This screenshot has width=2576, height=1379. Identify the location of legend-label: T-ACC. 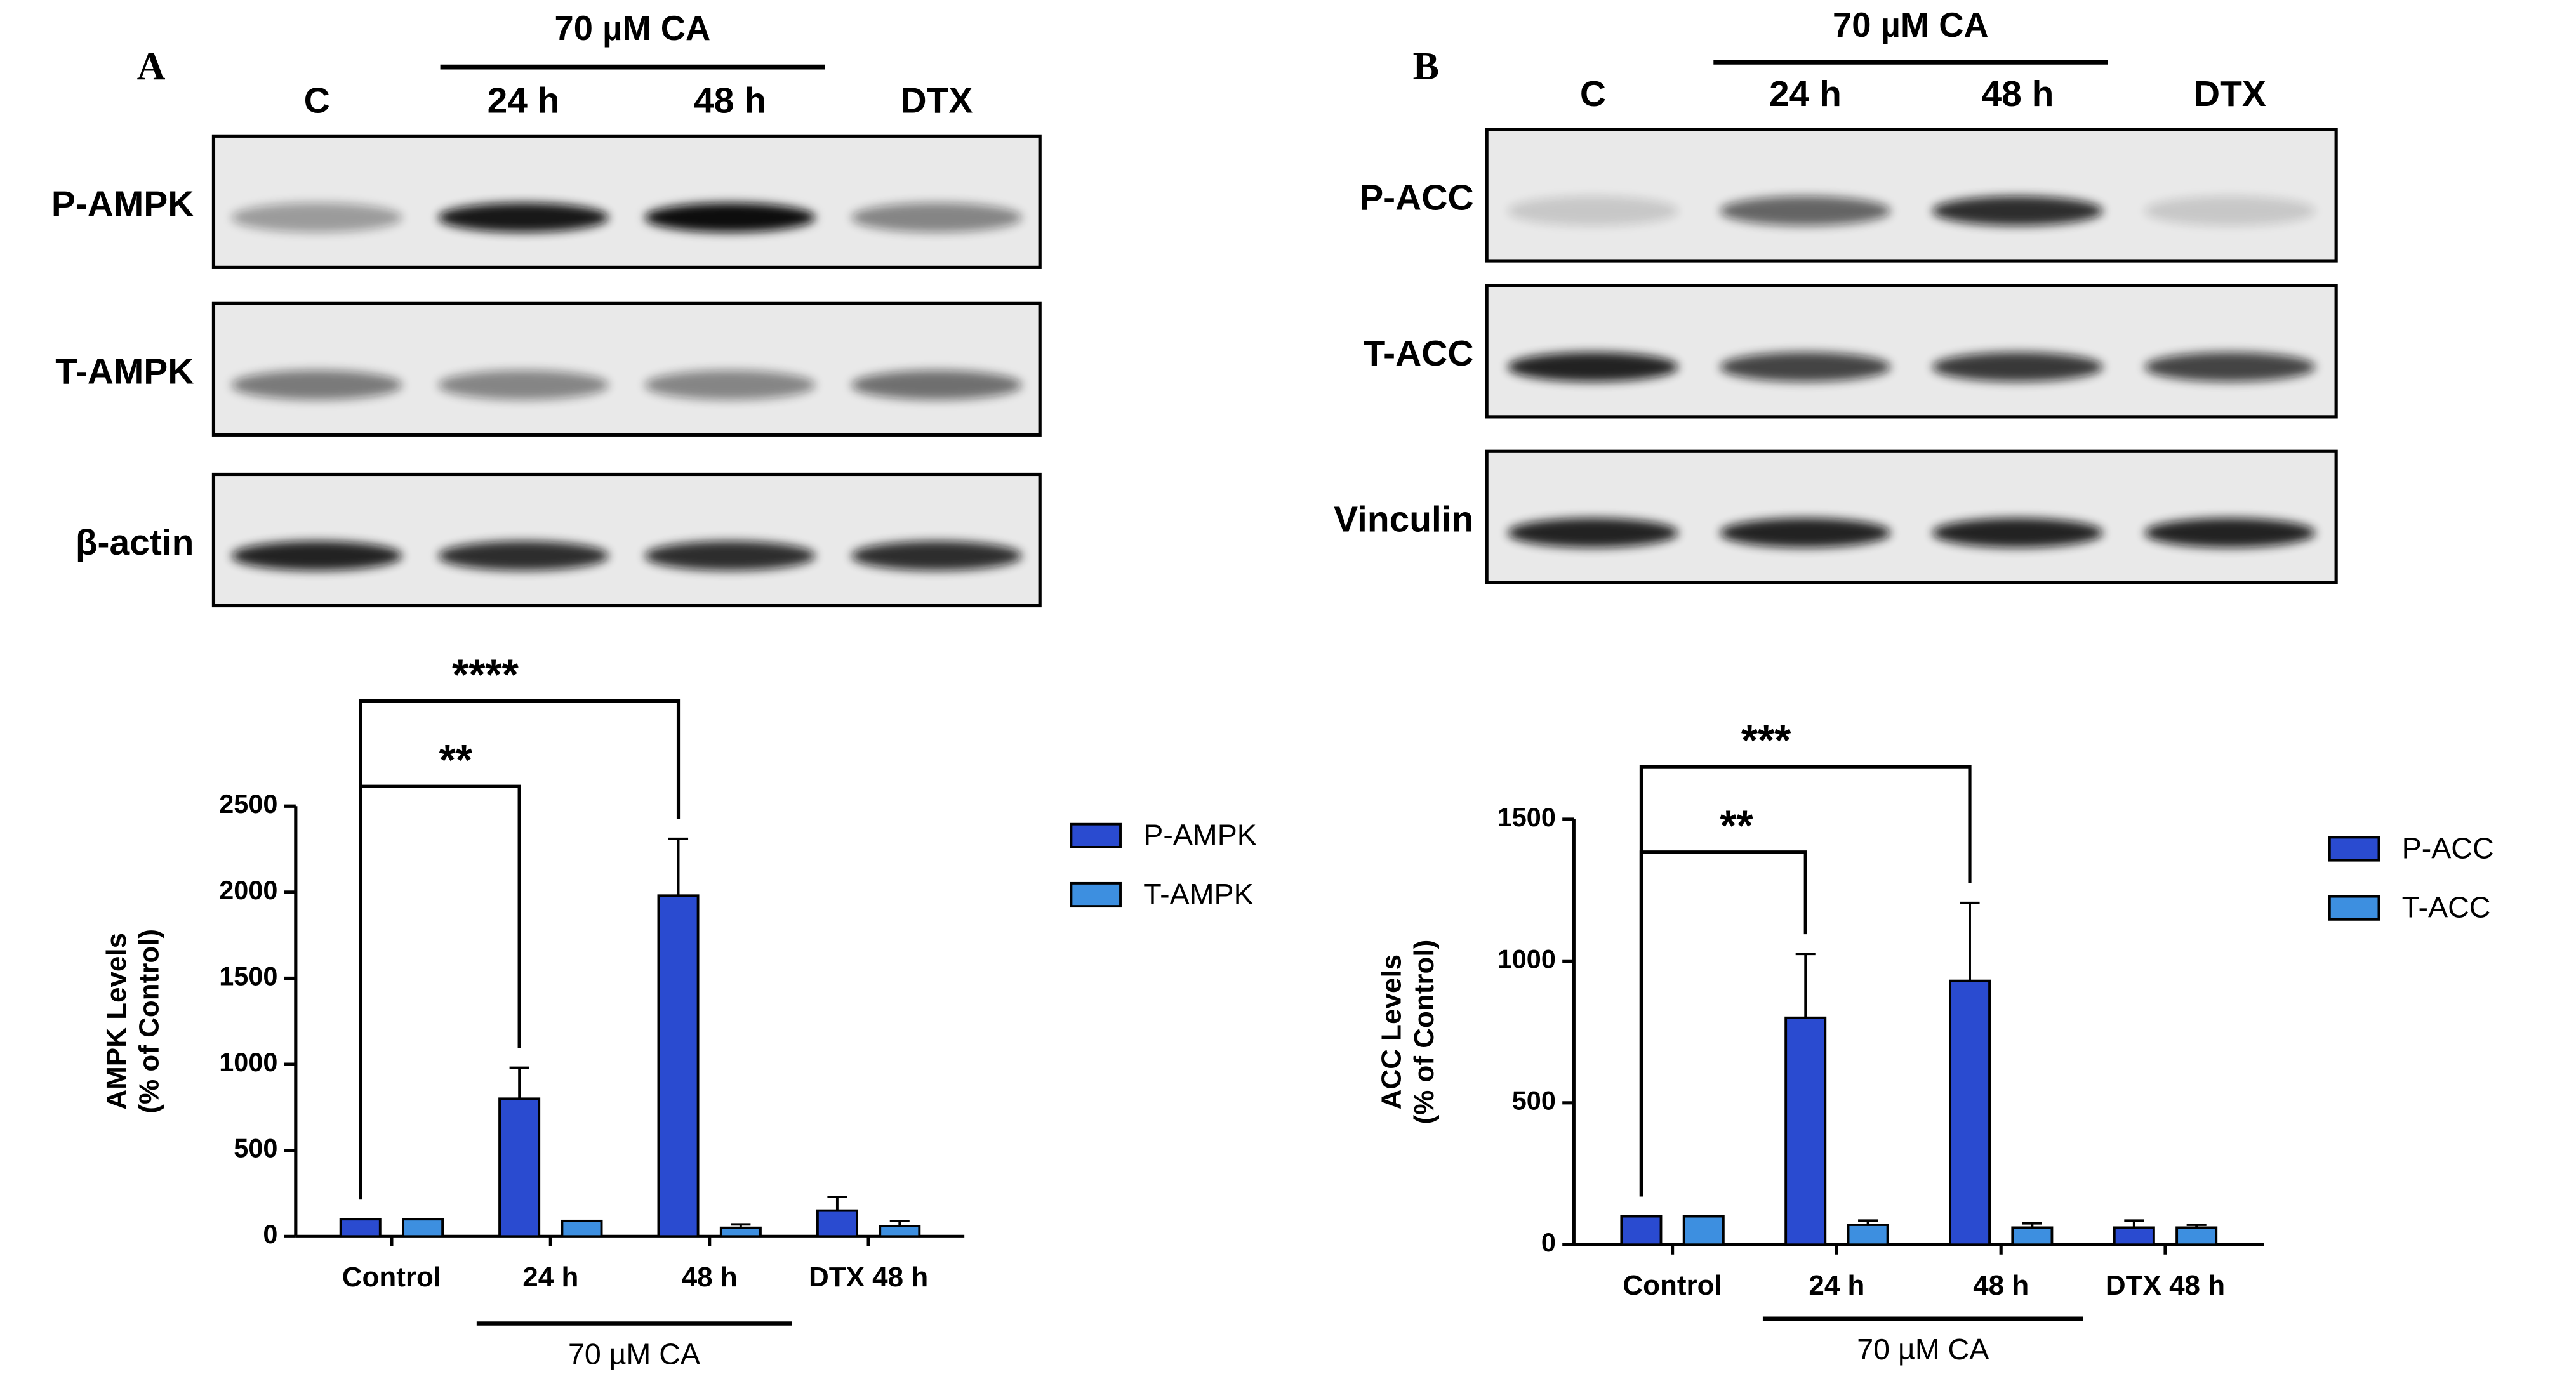
(2446, 907).